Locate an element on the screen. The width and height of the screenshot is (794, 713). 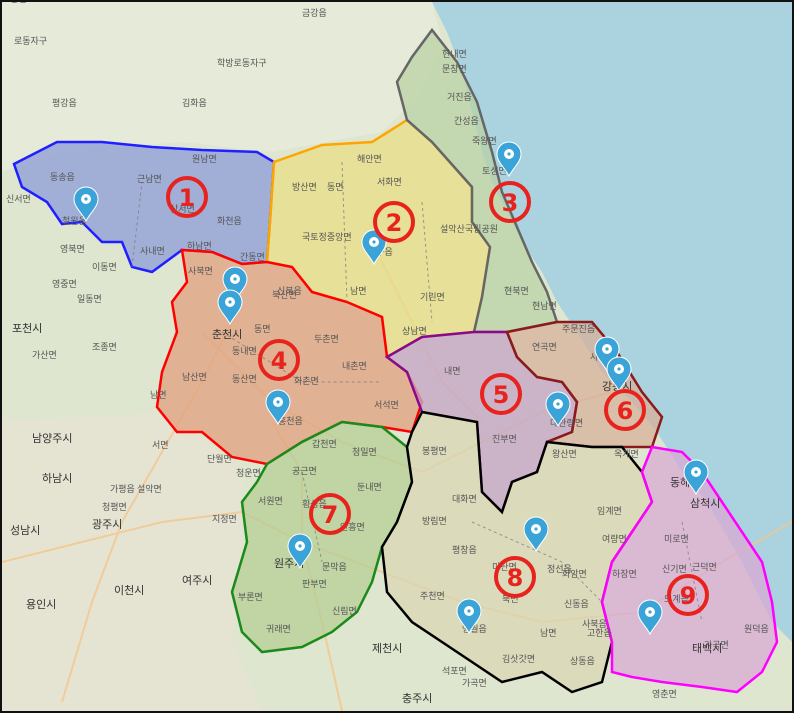
place-label: 김삿갓면 is located at coordinates (518, 659).